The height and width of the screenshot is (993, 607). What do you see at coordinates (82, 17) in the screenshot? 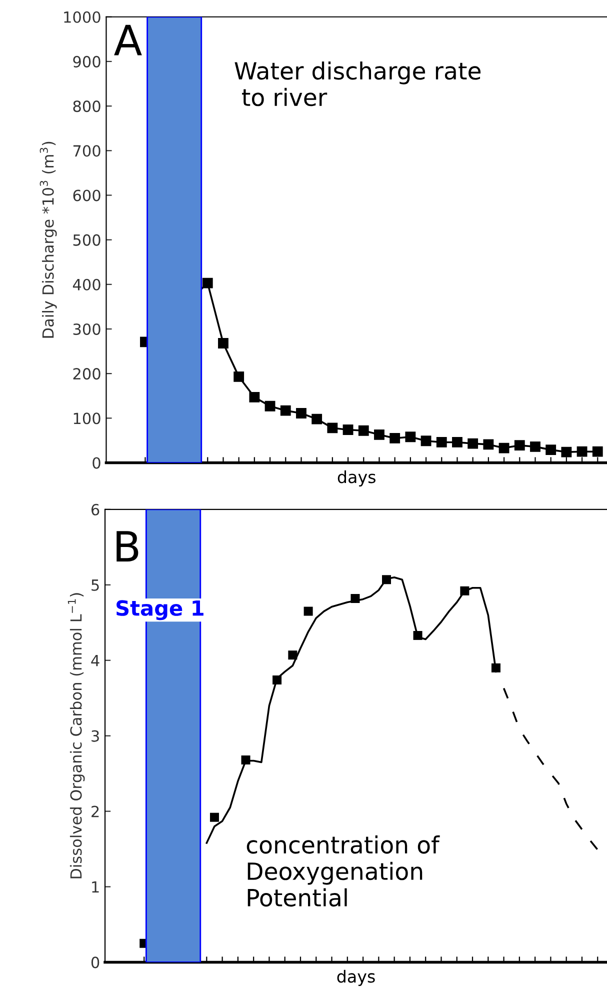
I see `y-tick-label: 1000` at bounding box center [82, 17].